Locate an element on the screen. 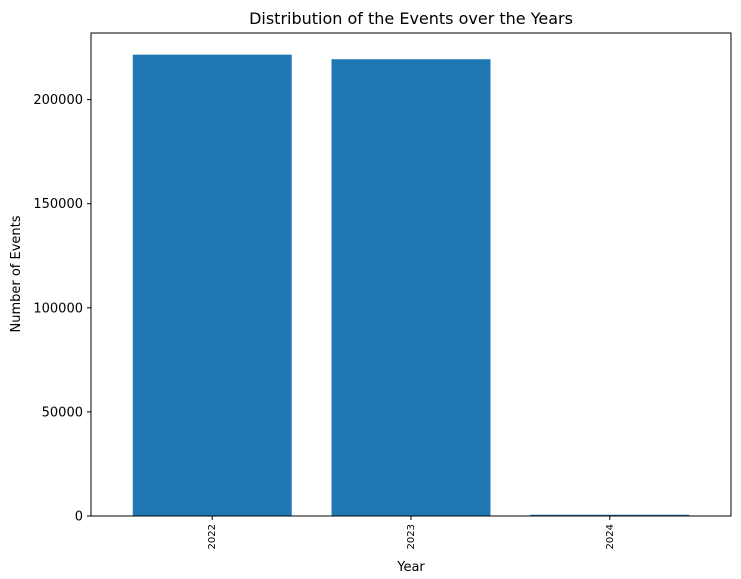 This screenshot has width=741, height=579. bar-2024 is located at coordinates (610, 515).